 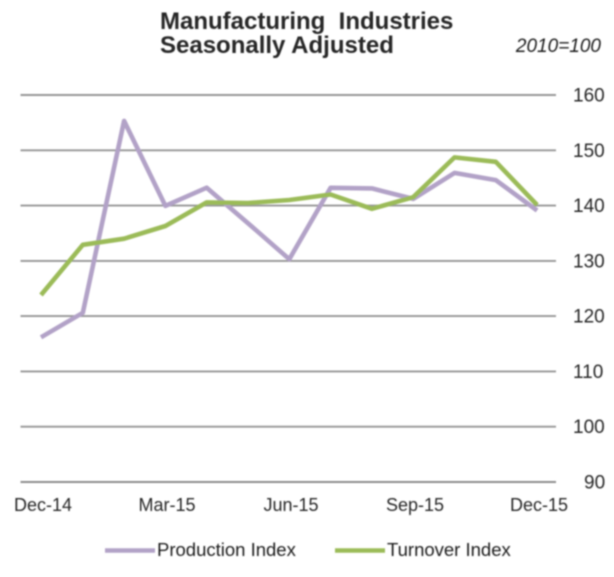 I want to click on svg-text: 120, so click(x=589, y=317).